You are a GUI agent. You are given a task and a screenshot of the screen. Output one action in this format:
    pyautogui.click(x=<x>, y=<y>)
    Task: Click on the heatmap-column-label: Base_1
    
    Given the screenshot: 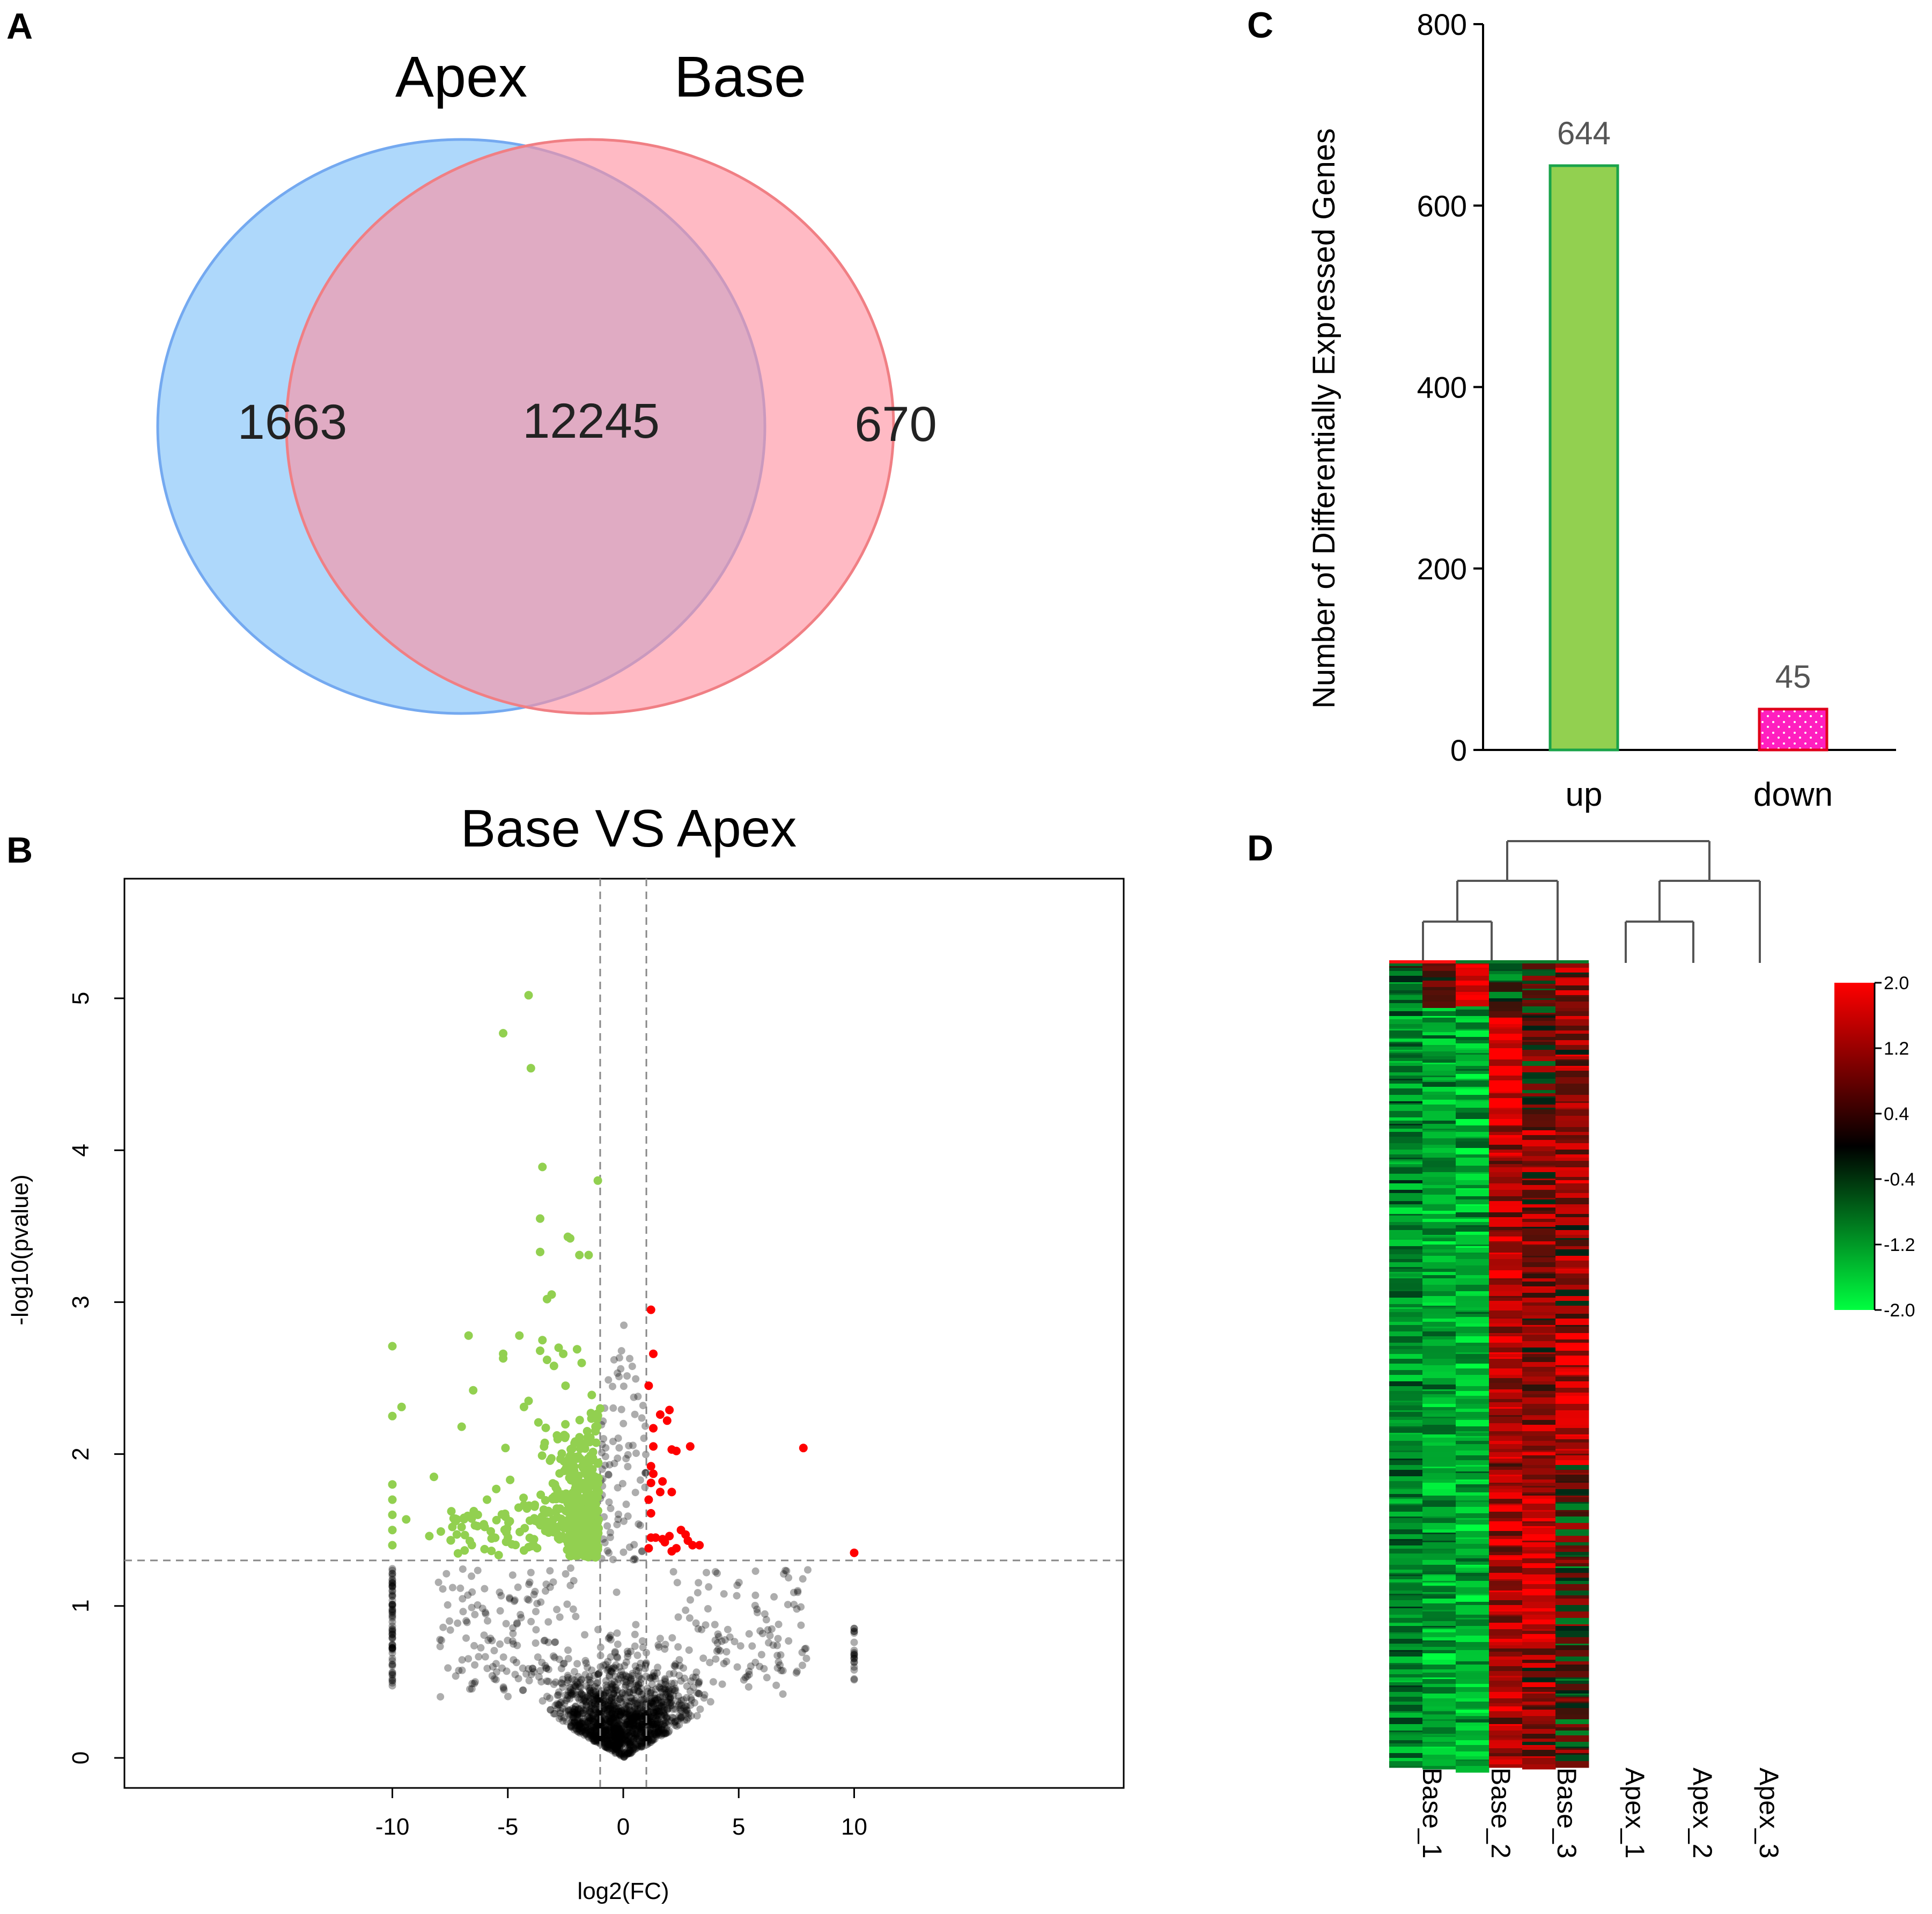 What is the action you would take?
    pyautogui.click(x=1432, y=1813)
    